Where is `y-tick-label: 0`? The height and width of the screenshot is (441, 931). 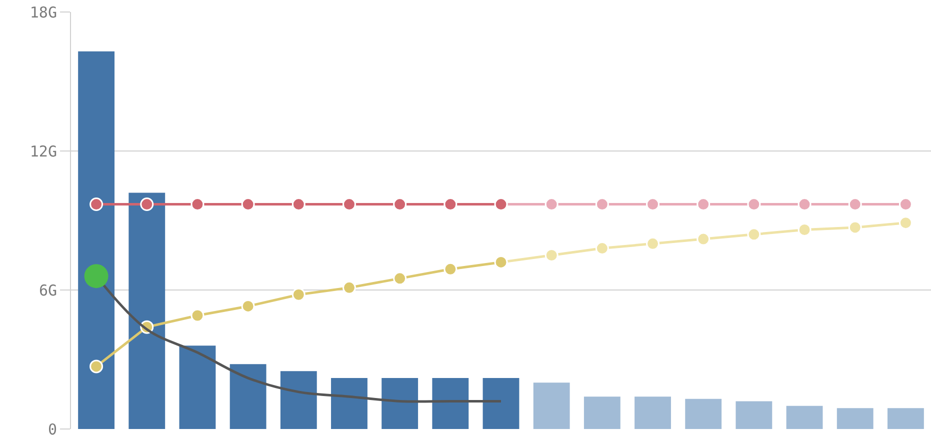
y-tick-label: 0 is located at coordinates (52, 429).